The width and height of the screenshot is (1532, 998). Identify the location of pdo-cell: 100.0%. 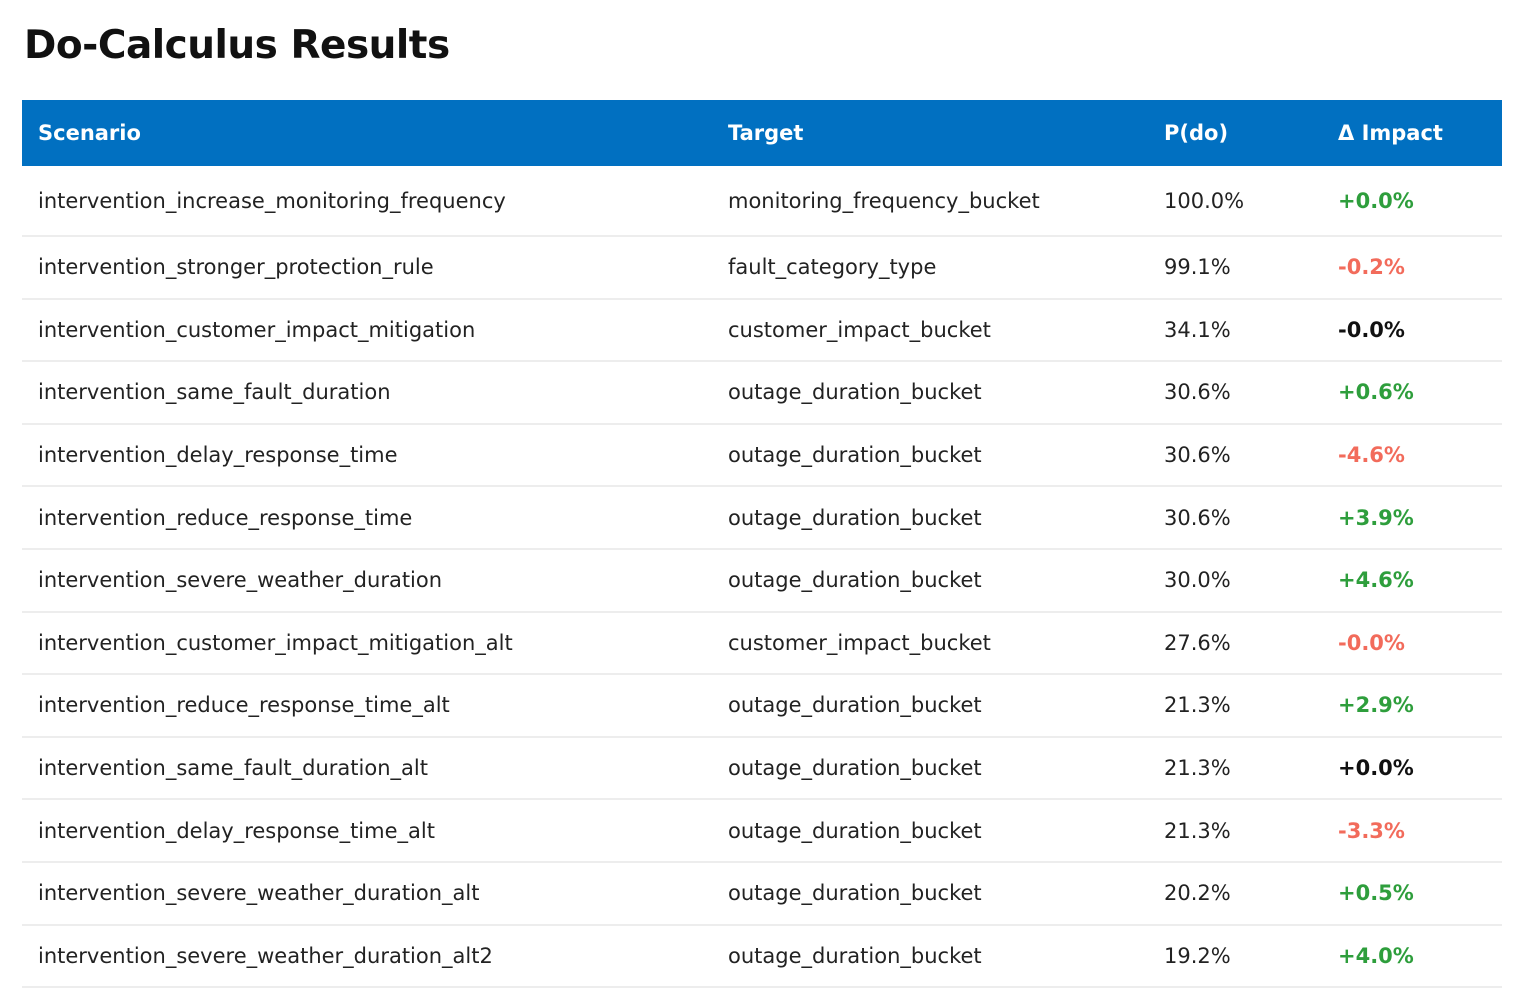
(1204, 200).